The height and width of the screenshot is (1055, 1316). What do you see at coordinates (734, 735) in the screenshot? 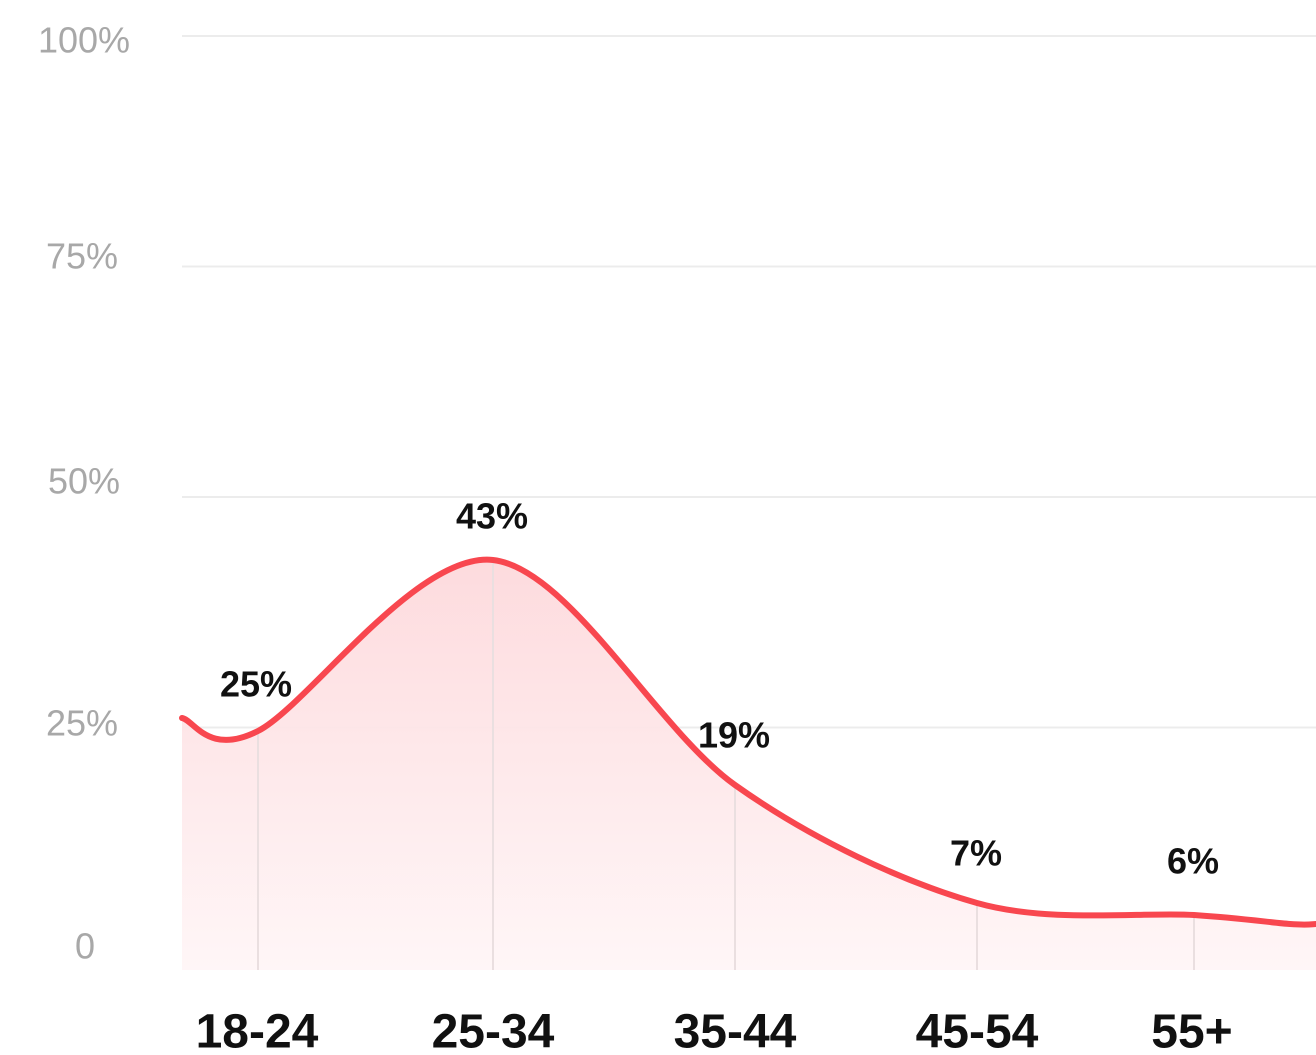
I see `data-label: 19%` at bounding box center [734, 735].